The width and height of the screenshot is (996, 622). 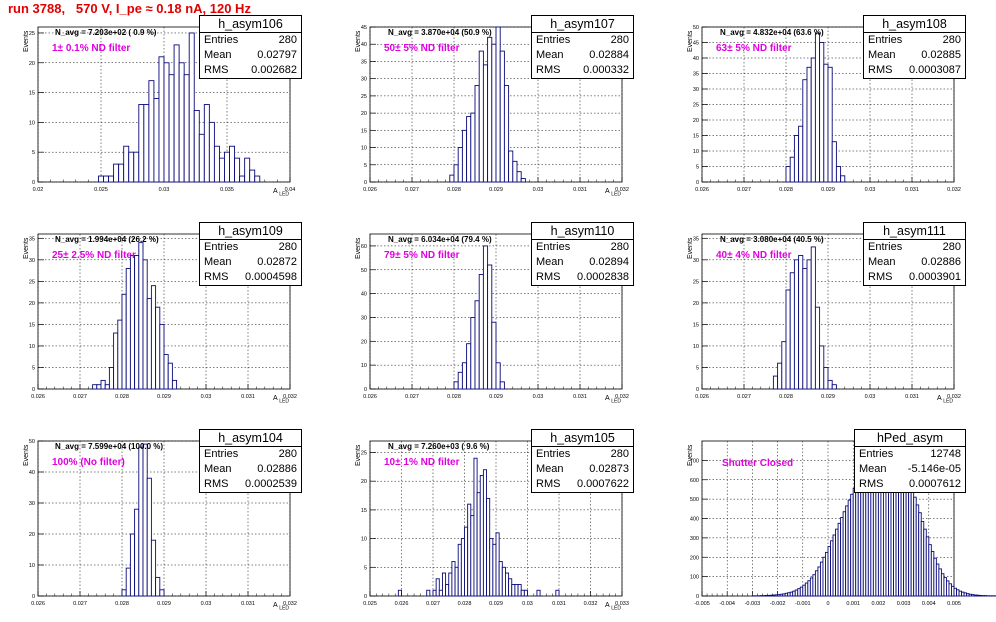 What do you see at coordinates (553, 40) in the screenshot?
I see `stats-key: Entries` at bounding box center [553, 40].